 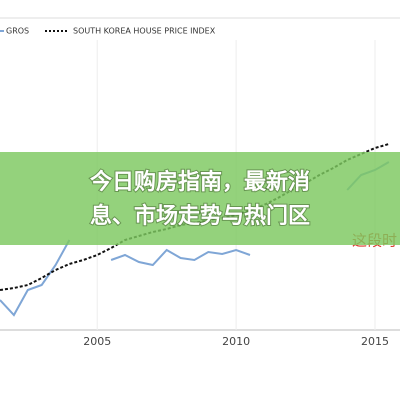 What do you see at coordinates (200, 182) in the screenshot?
I see `banner-line: 今日购房指南，最新消` at bounding box center [200, 182].